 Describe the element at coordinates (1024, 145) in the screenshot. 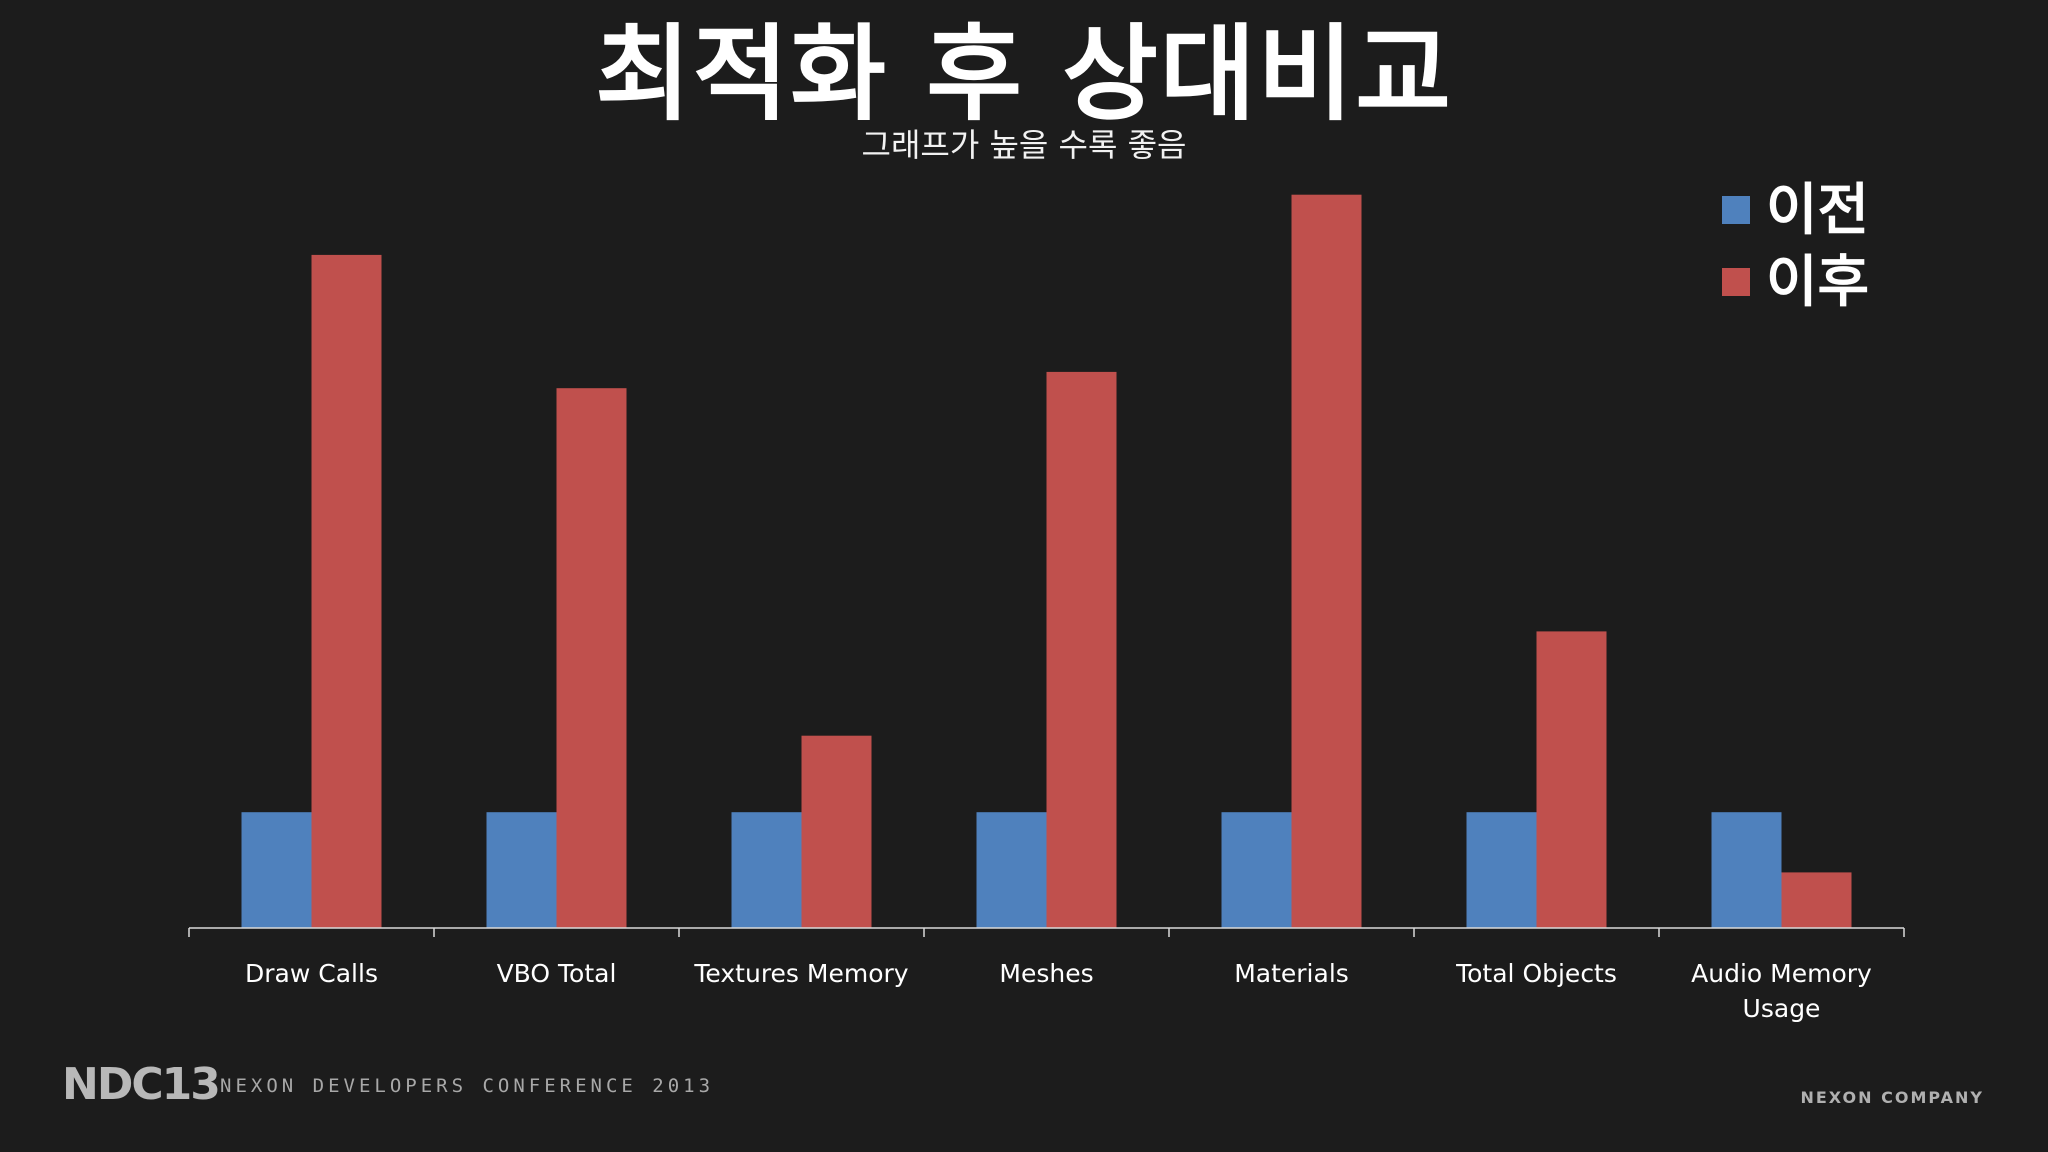

I see `slide-subtitle: 그래프가 높을 수록 좋음` at that location.